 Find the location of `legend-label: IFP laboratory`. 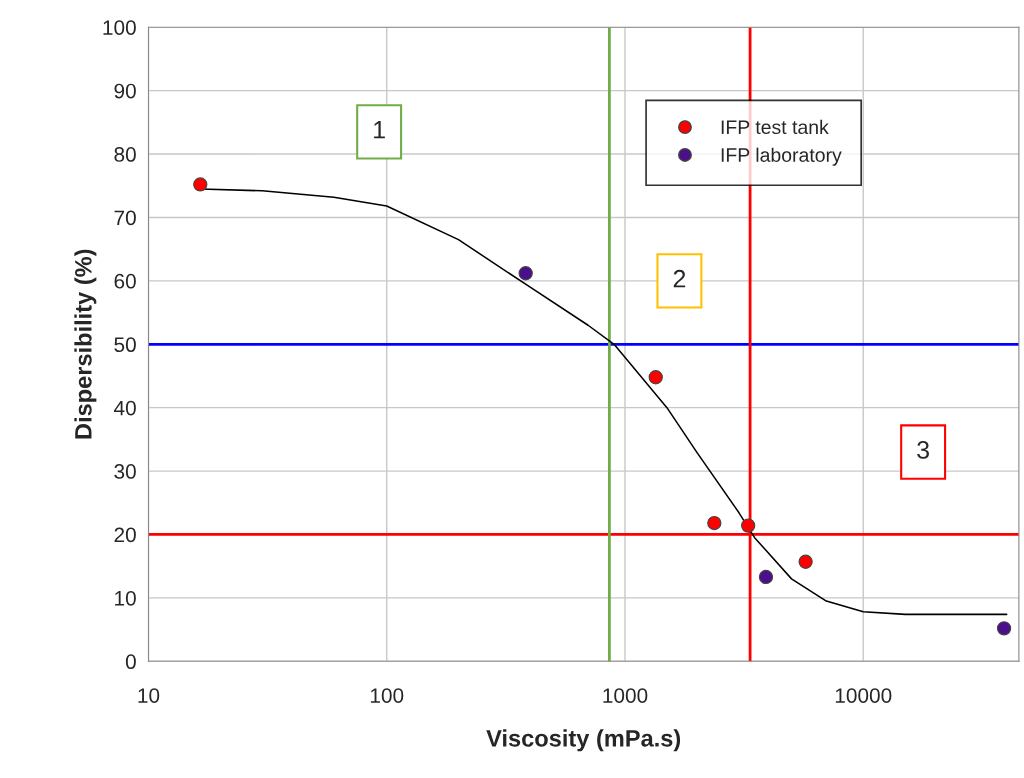

legend-label: IFP laboratory is located at coordinates (781, 156).